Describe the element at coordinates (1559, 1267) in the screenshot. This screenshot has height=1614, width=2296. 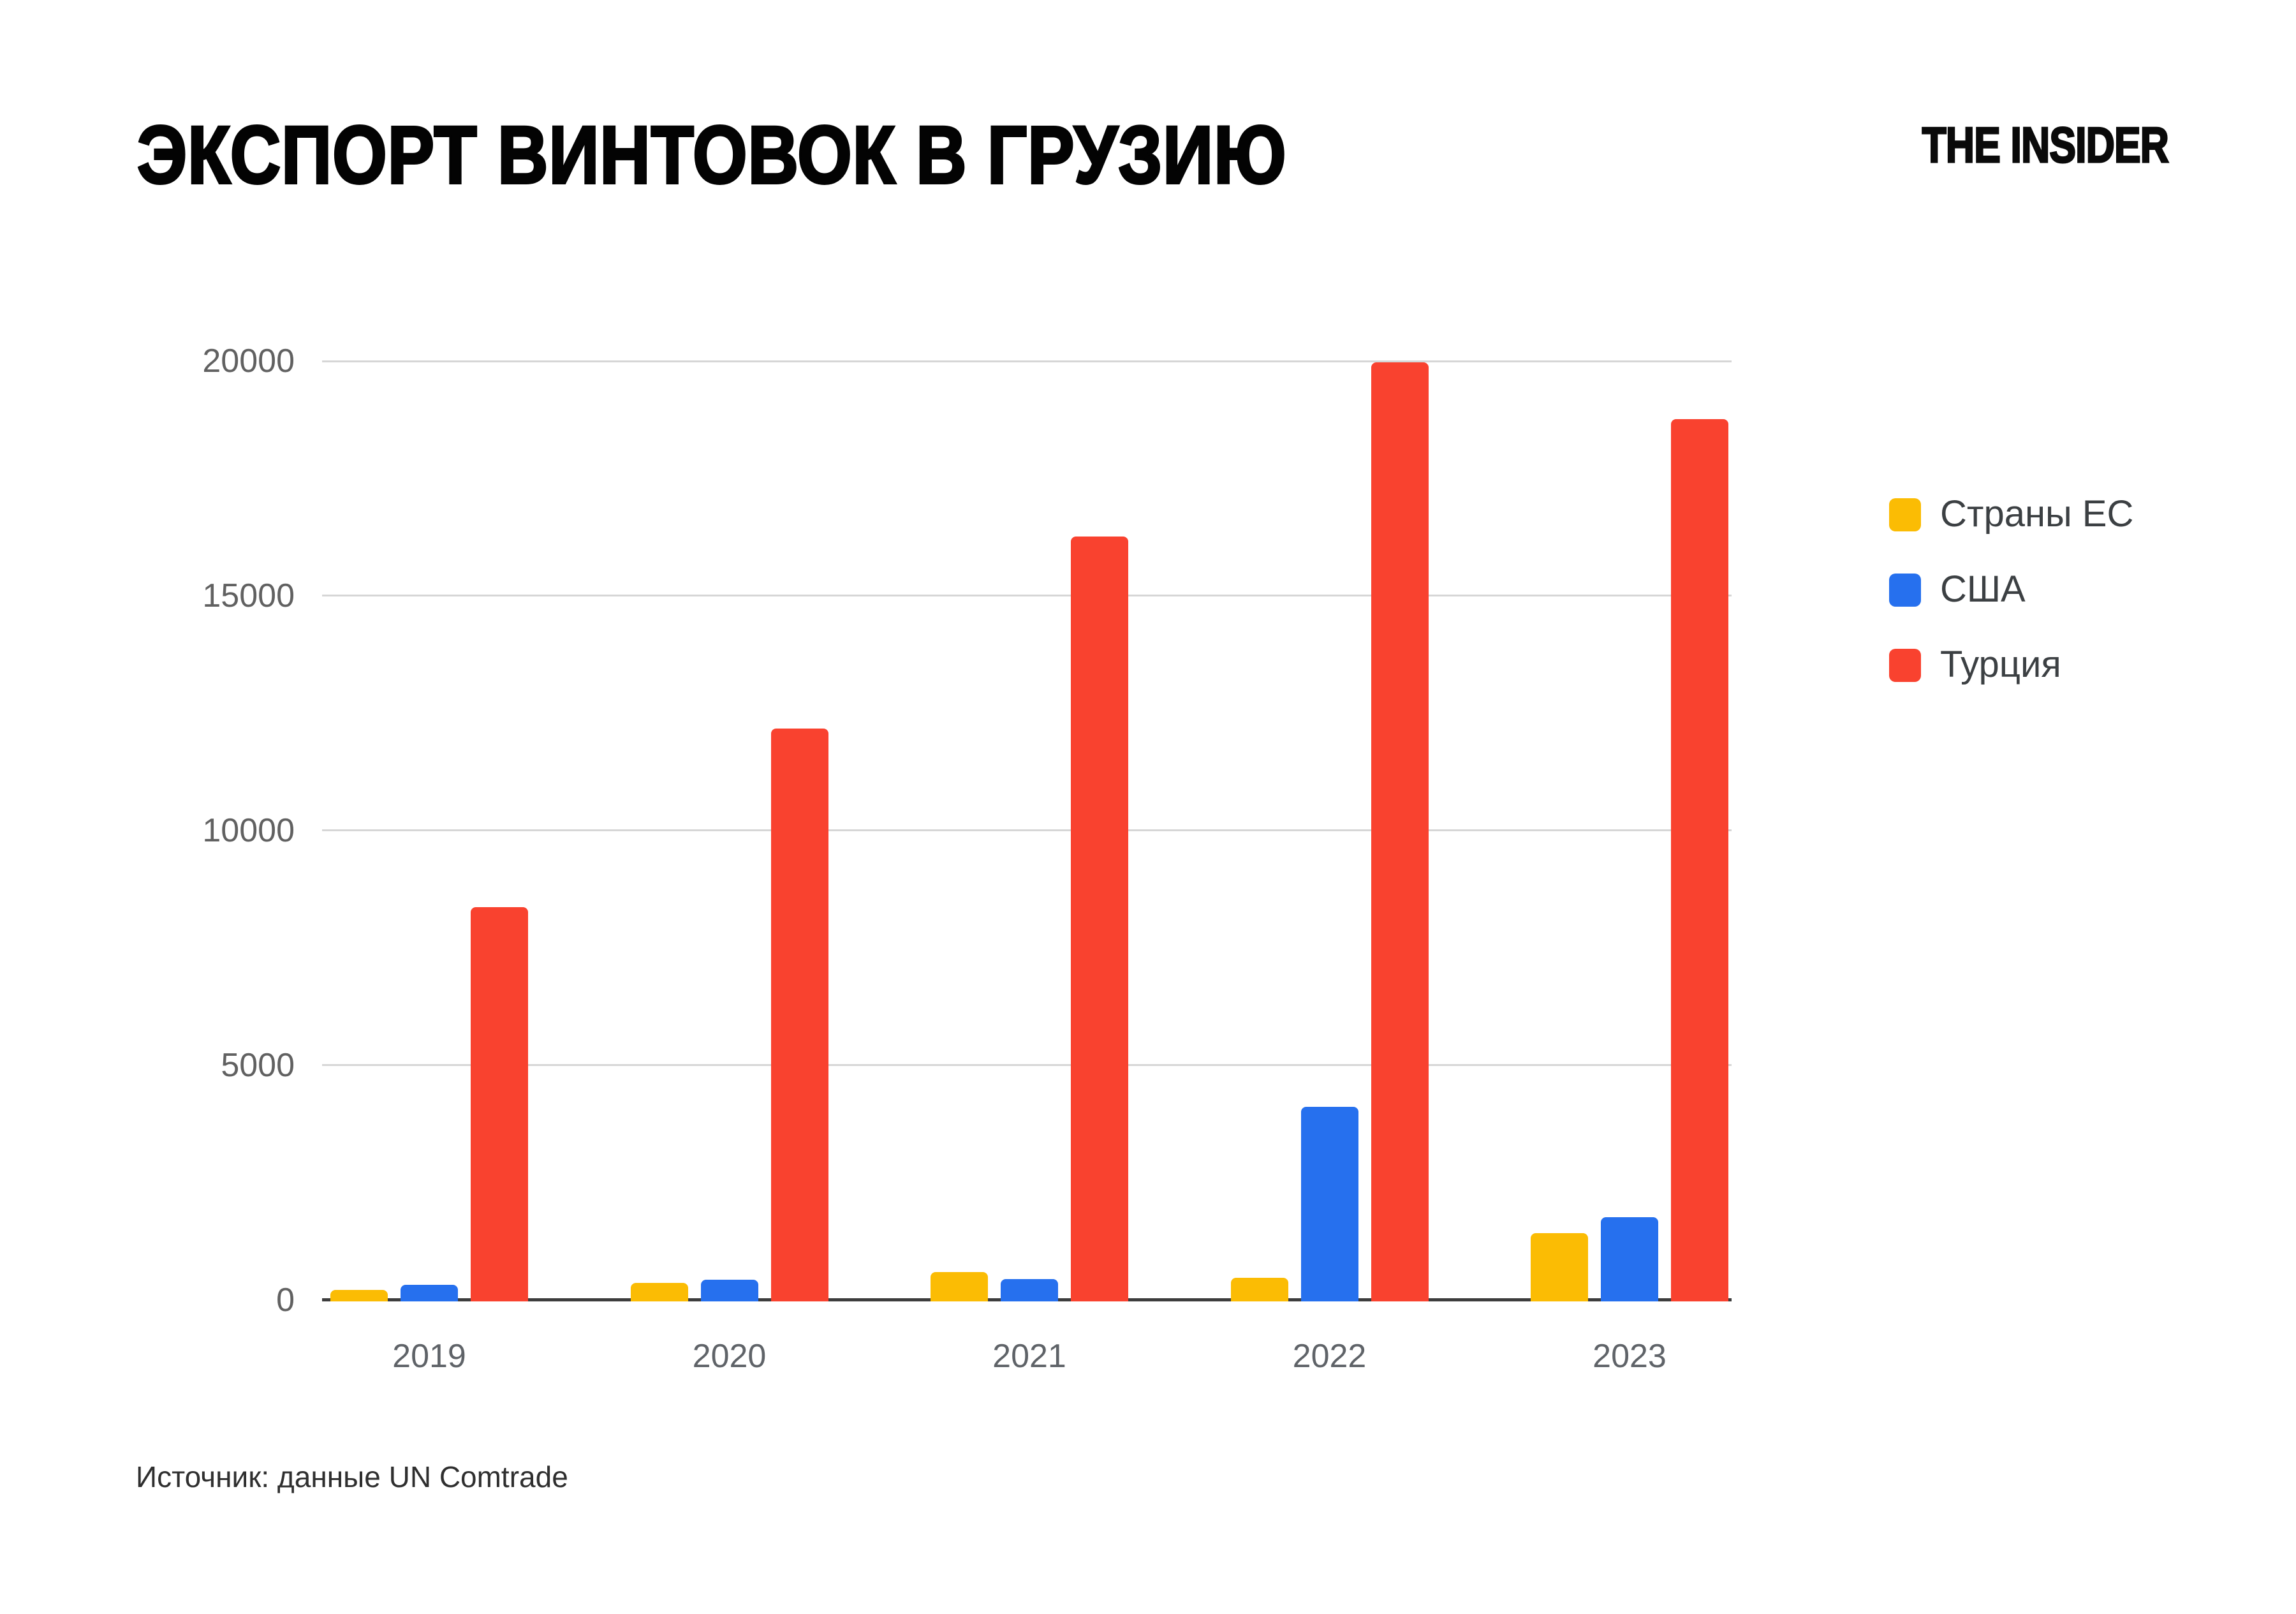
I see `bar-eu-2023` at that location.